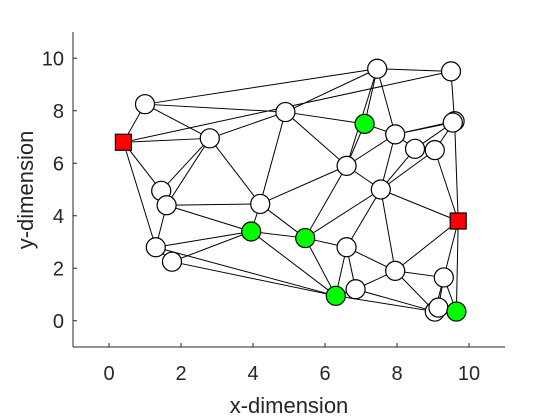 Image resolution: width=560 pixels, height=420 pixels. What do you see at coordinates (25, 190) in the screenshot?
I see `y-axis-label: y-dimension` at bounding box center [25, 190].